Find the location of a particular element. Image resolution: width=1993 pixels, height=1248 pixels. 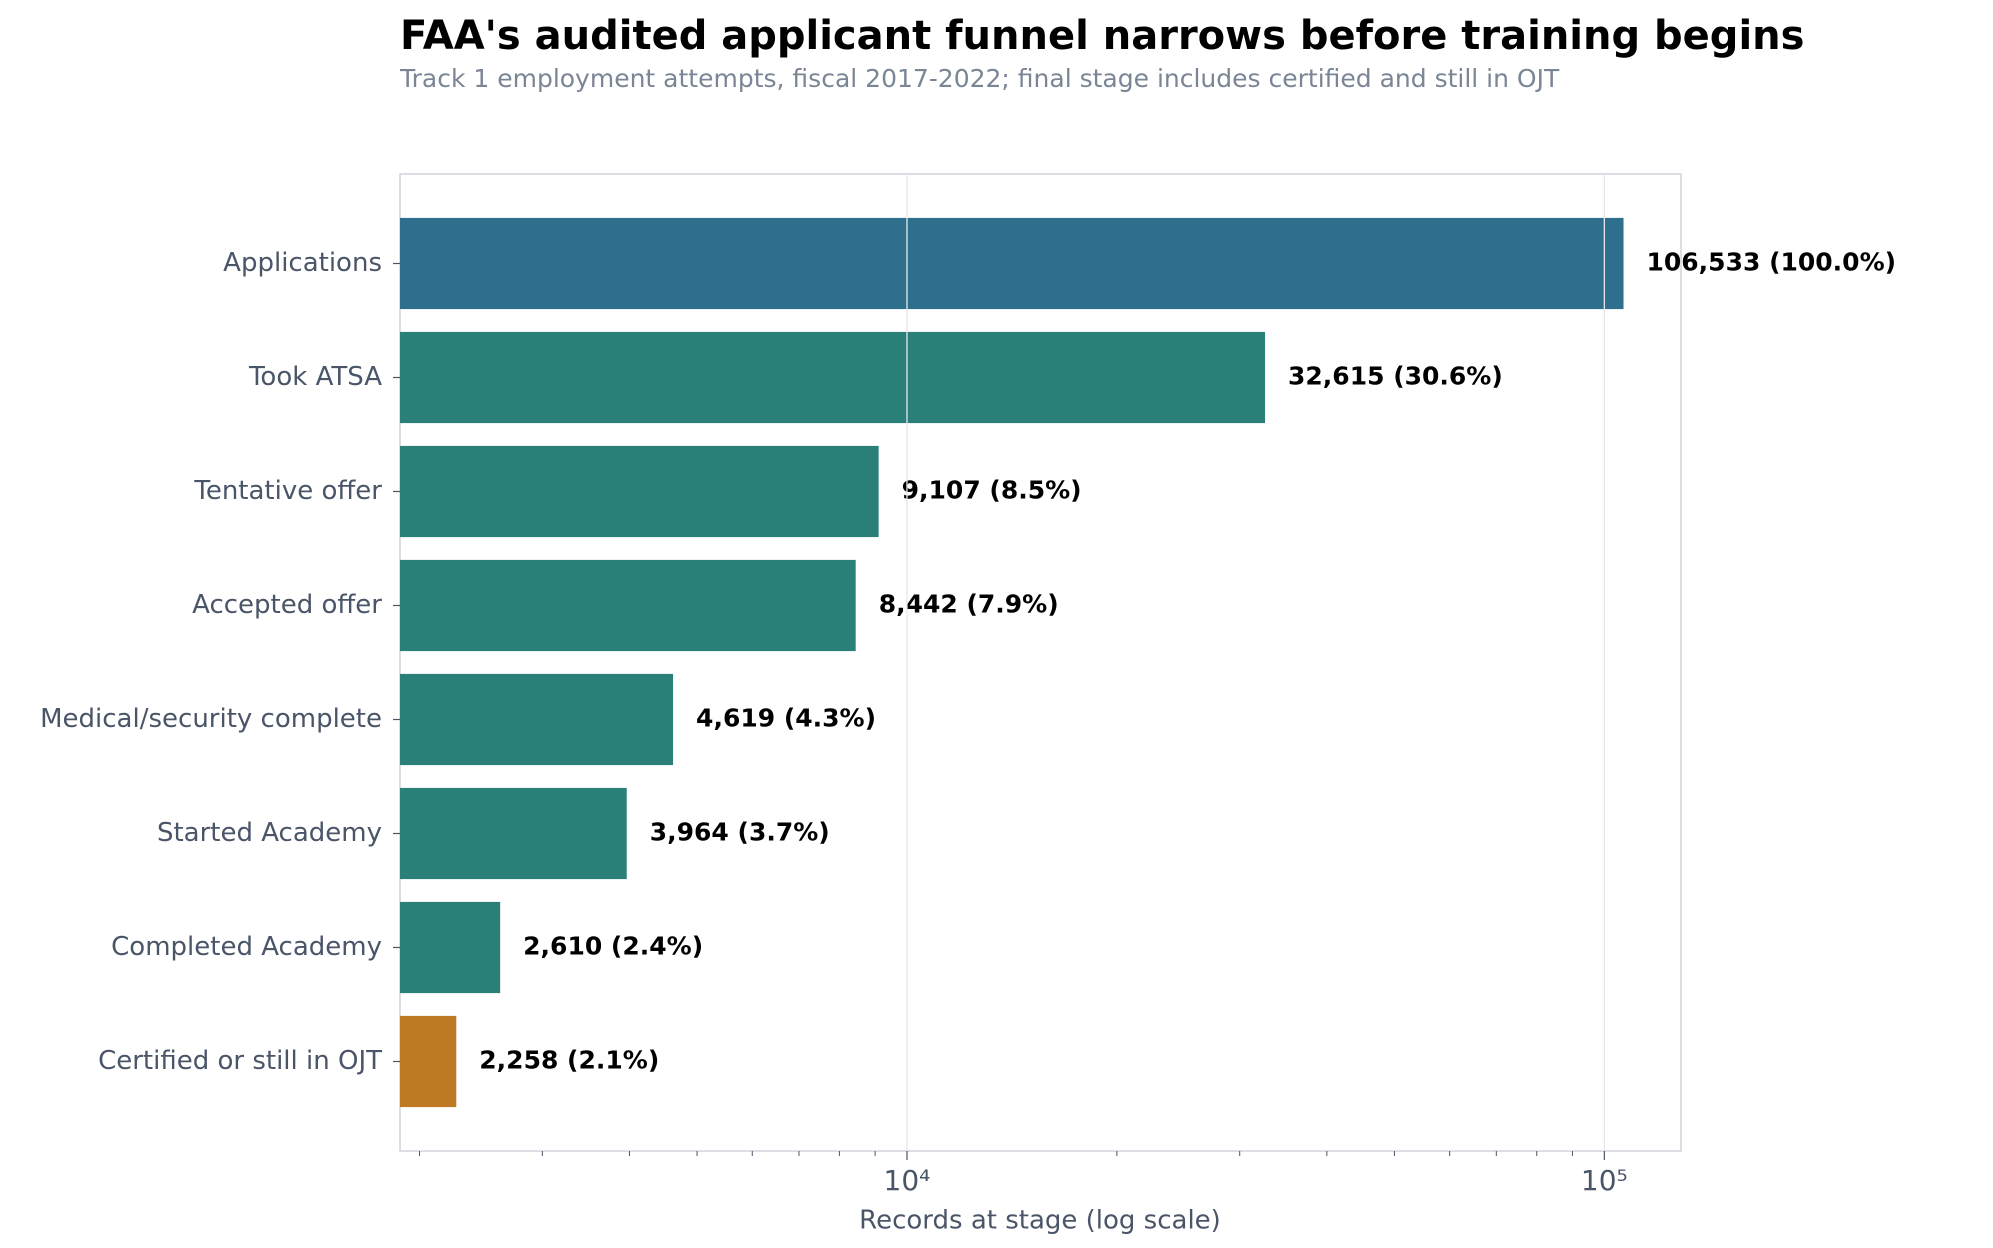

x-tick-label: 10⁵ is located at coordinates (1604, 1180).